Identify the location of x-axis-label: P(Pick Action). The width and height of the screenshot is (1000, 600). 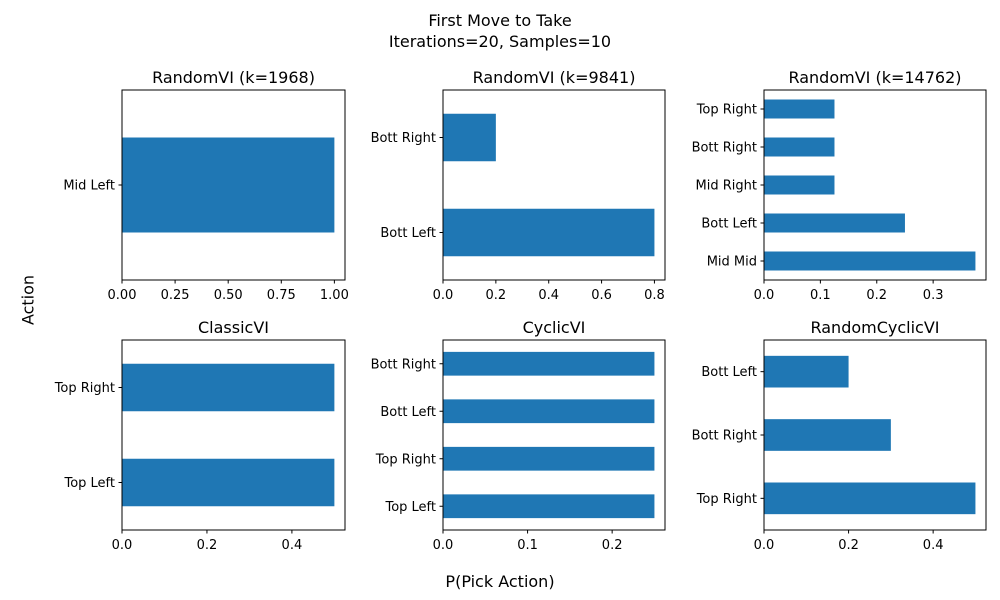
(500, 581).